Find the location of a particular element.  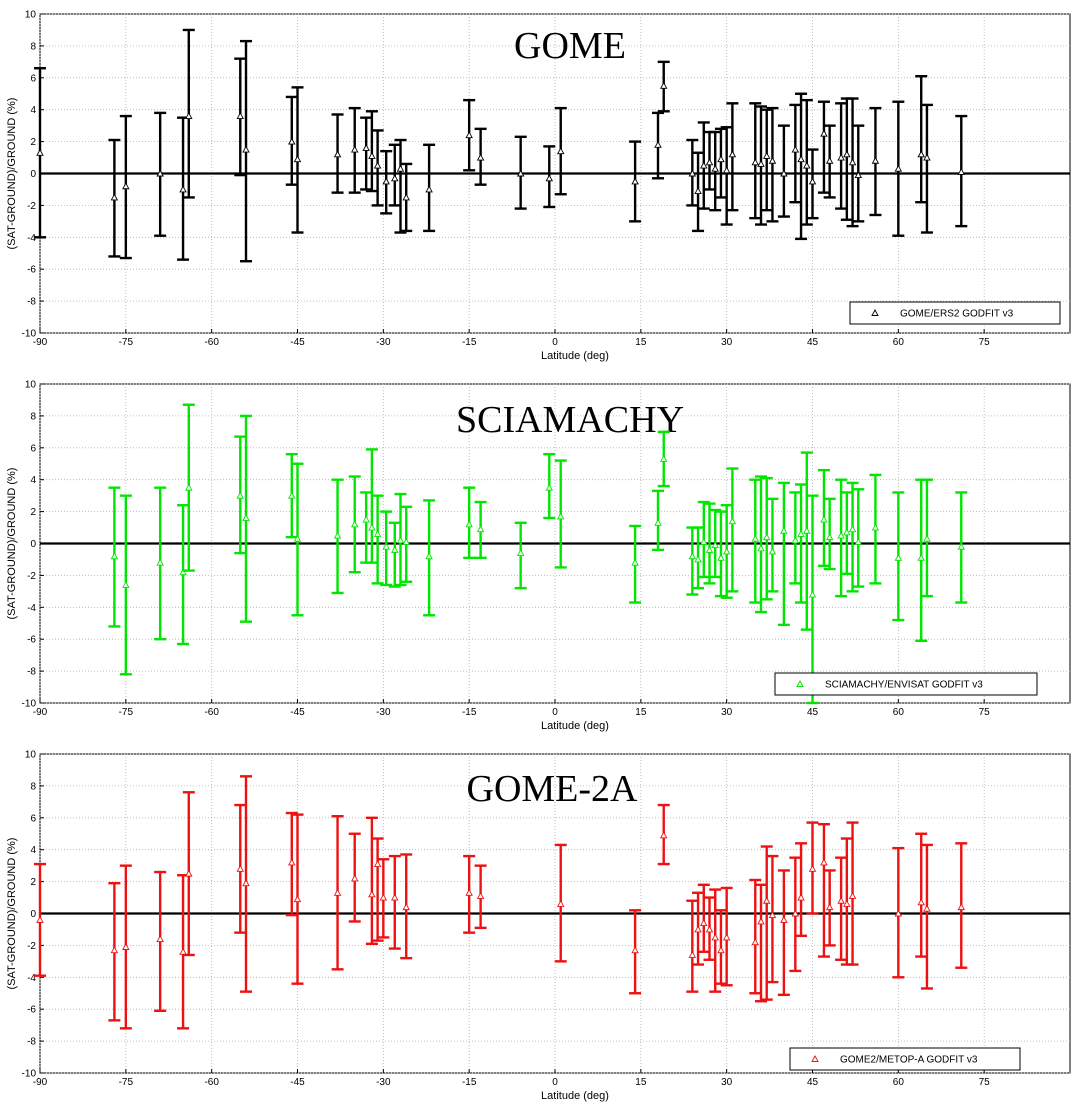

y-tick-label: -8 is located at coordinates (31, 672).